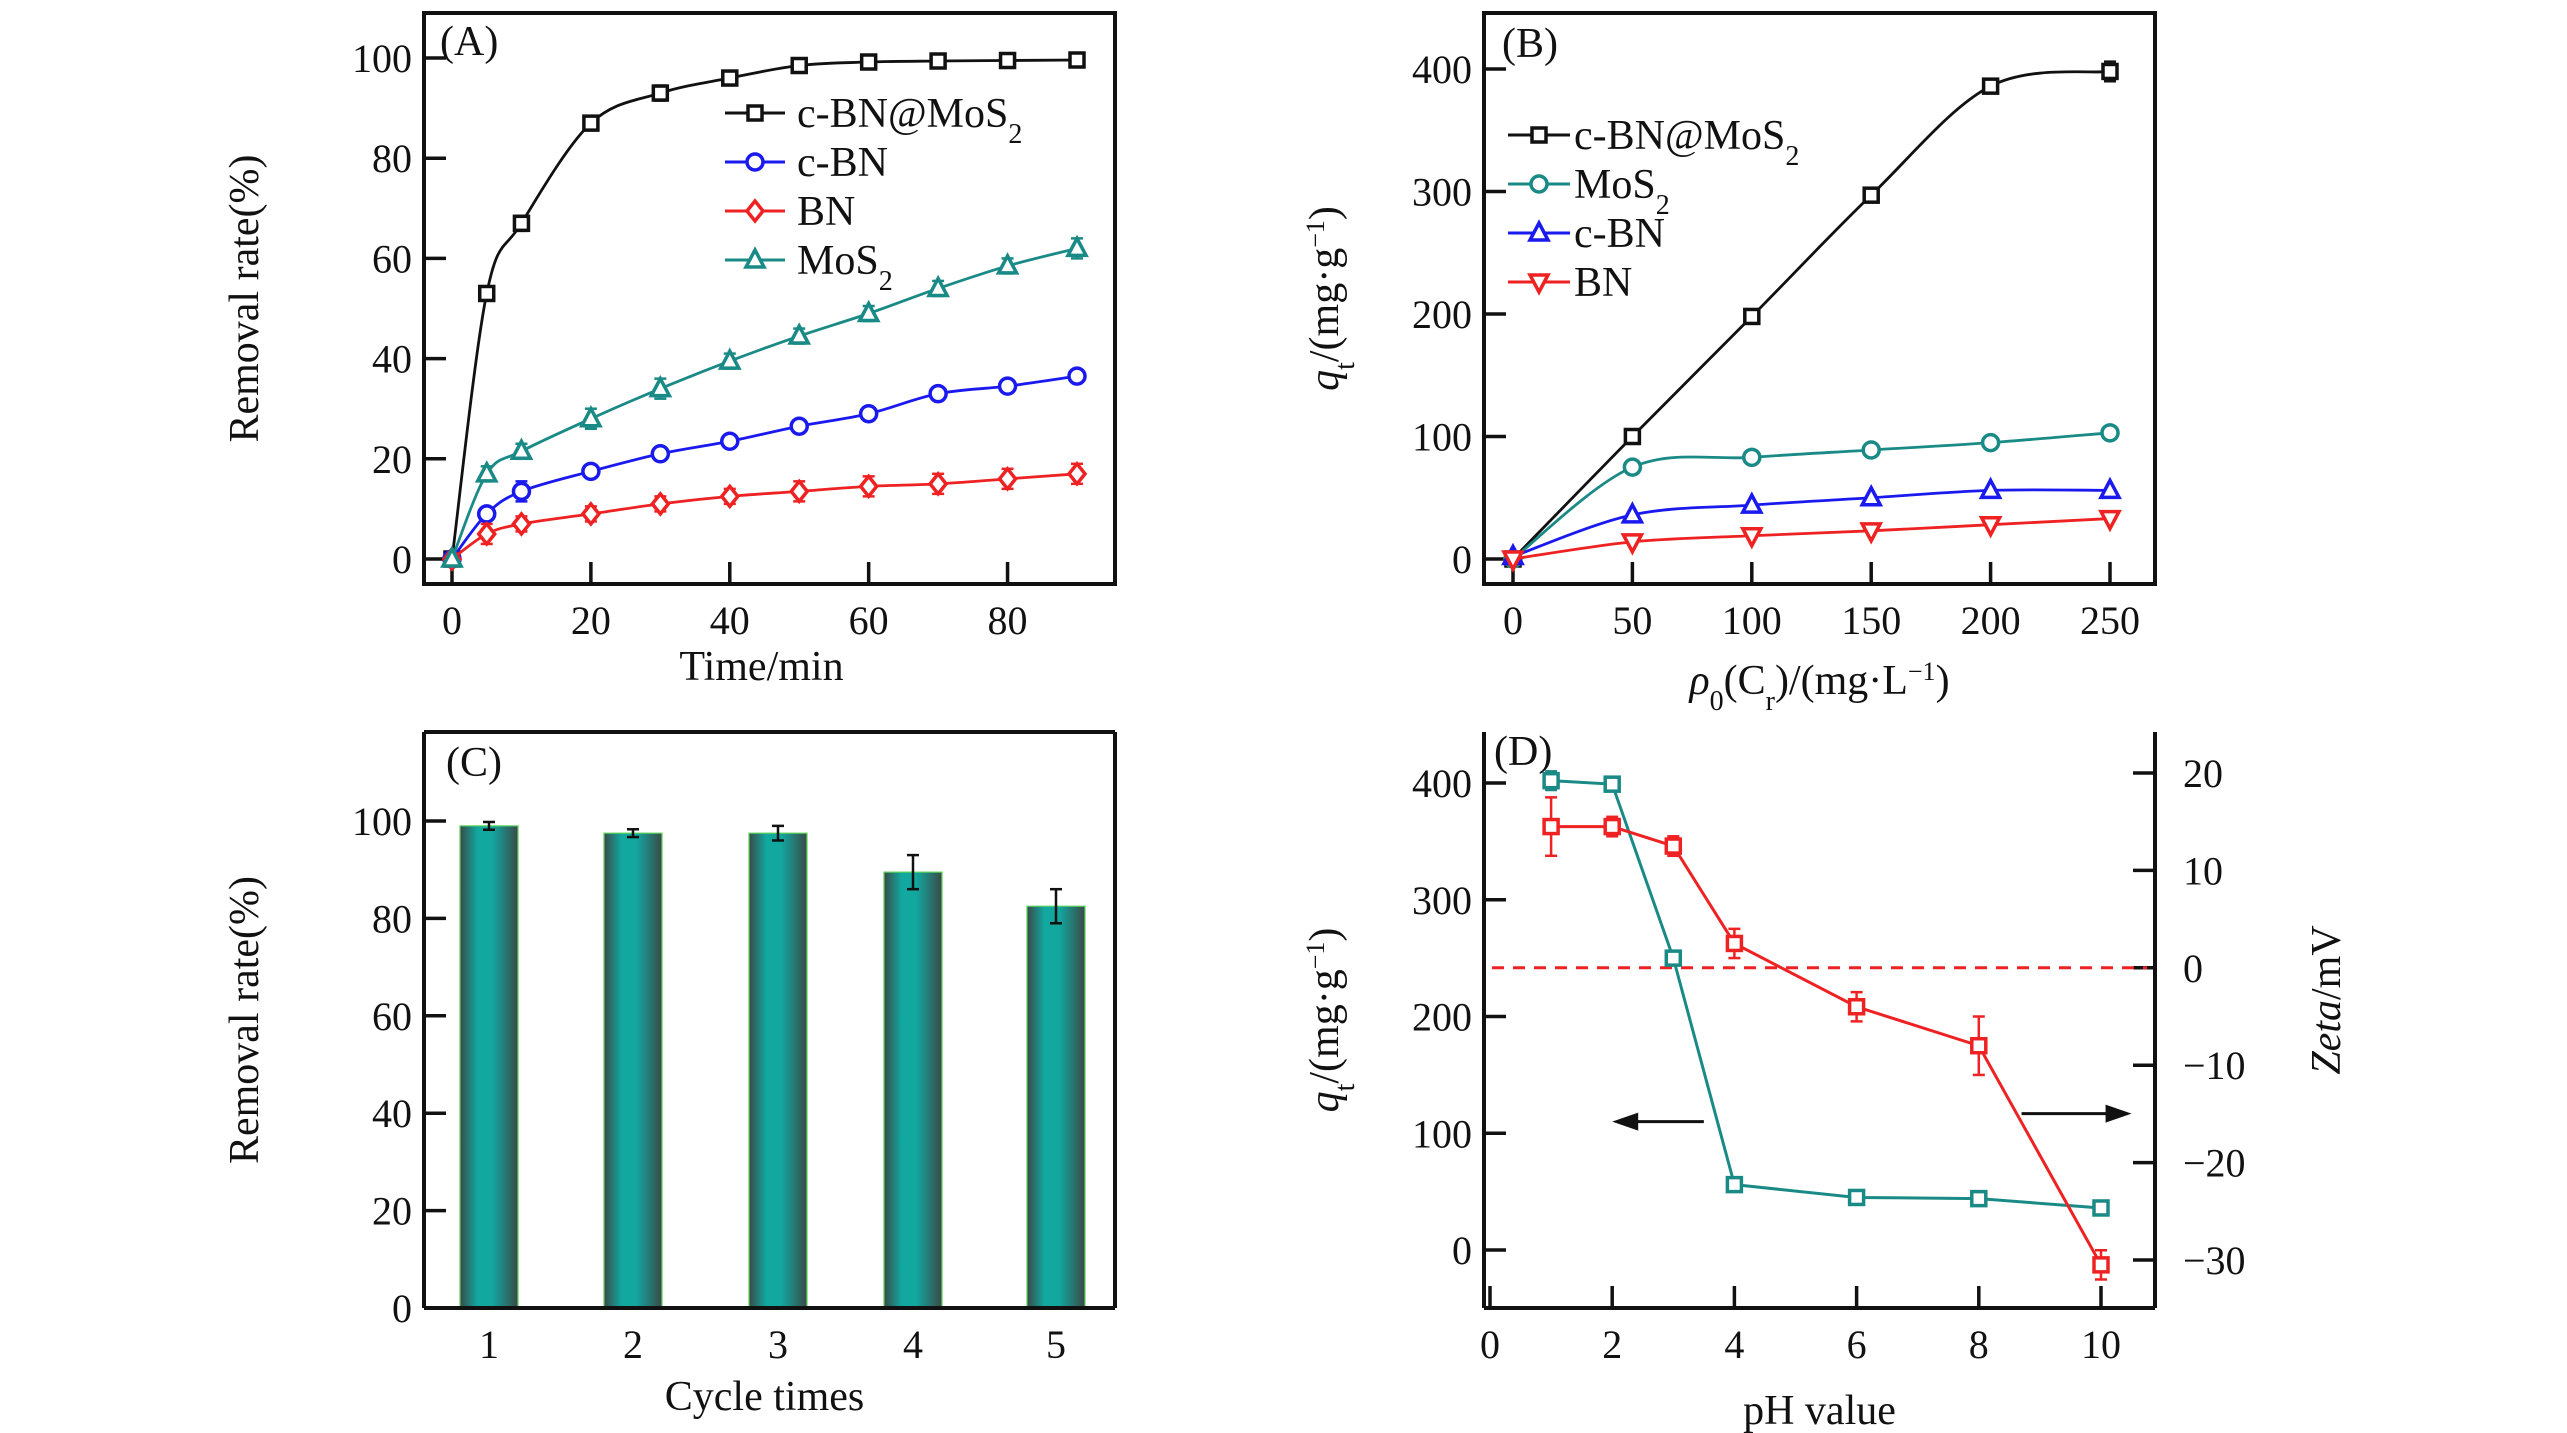 The width and height of the screenshot is (2567, 1433). What do you see at coordinates (1752, 620) in the screenshot?
I see `x-tick-label: 100` at bounding box center [1752, 620].